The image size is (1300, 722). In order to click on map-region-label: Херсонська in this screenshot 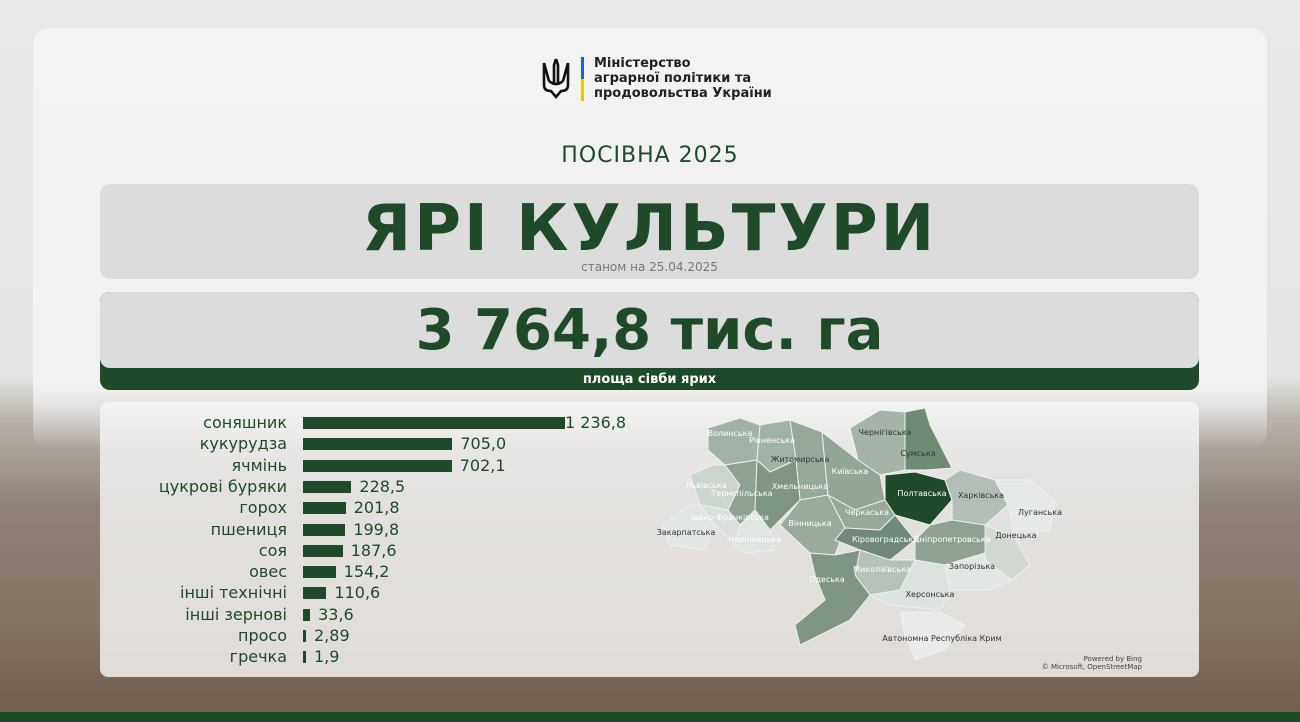, I will do `click(930, 594)`.